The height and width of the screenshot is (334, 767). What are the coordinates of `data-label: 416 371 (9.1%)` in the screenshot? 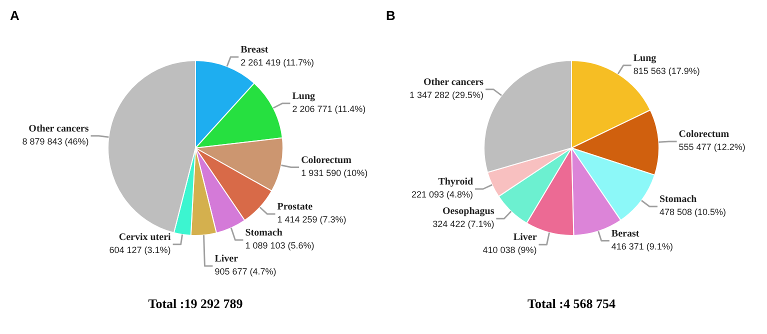 It's located at (642, 246).